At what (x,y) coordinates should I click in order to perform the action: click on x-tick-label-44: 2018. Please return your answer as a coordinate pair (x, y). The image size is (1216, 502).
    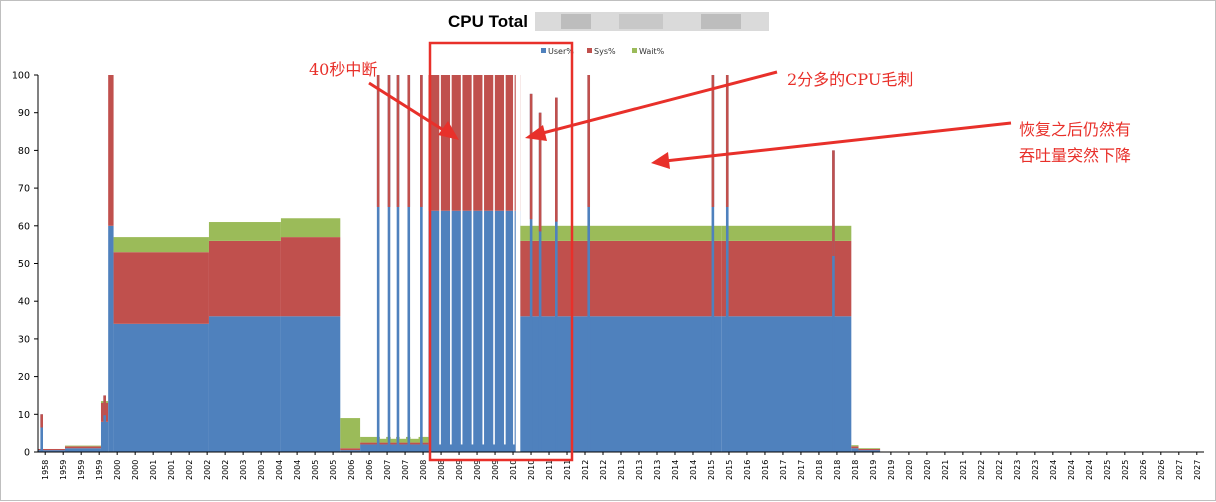
    Looking at the image, I should click on (837, 470).